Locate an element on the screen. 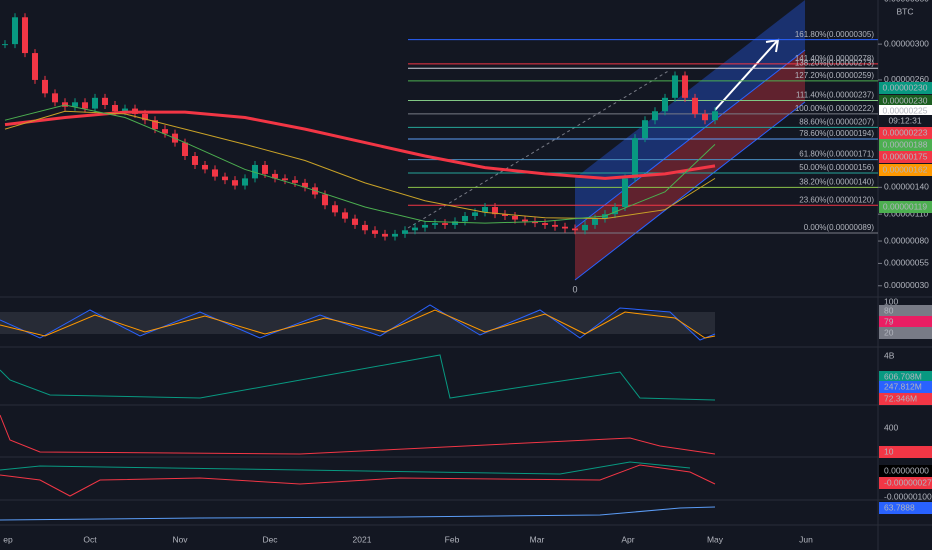 The width and height of the screenshot is (932, 550). fib-label: 138.20%(0.00000273) is located at coordinates (835, 62).